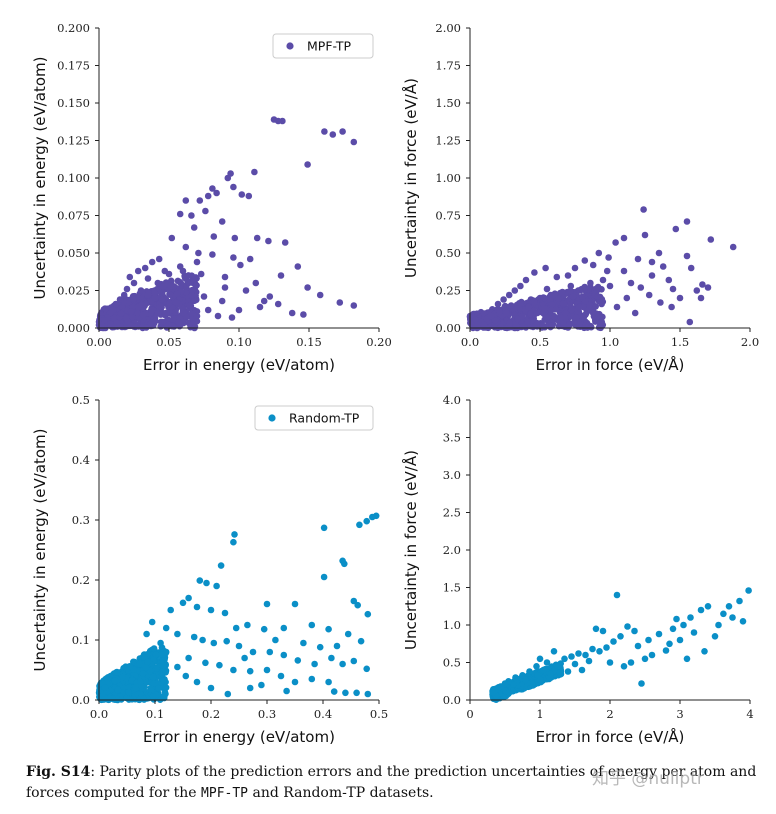  I want to click on x-tick-label: 0.2, so click(211, 714).